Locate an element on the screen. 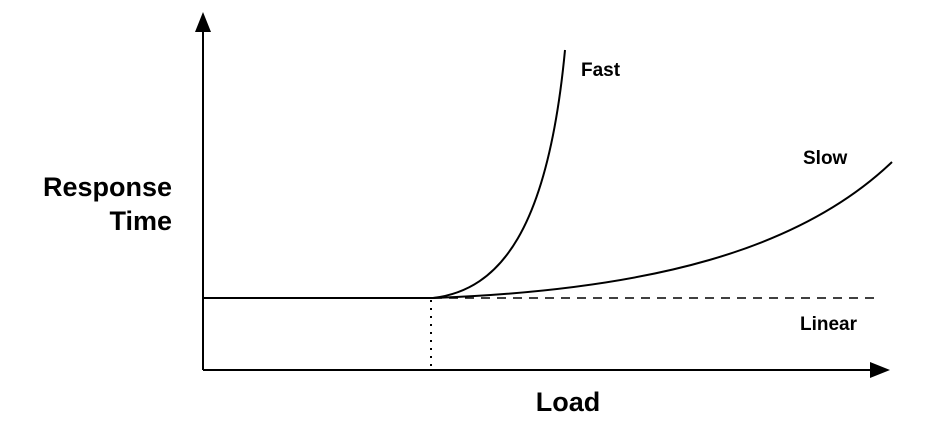  y-axis-label-line1: Response is located at coordinates (107, 187).